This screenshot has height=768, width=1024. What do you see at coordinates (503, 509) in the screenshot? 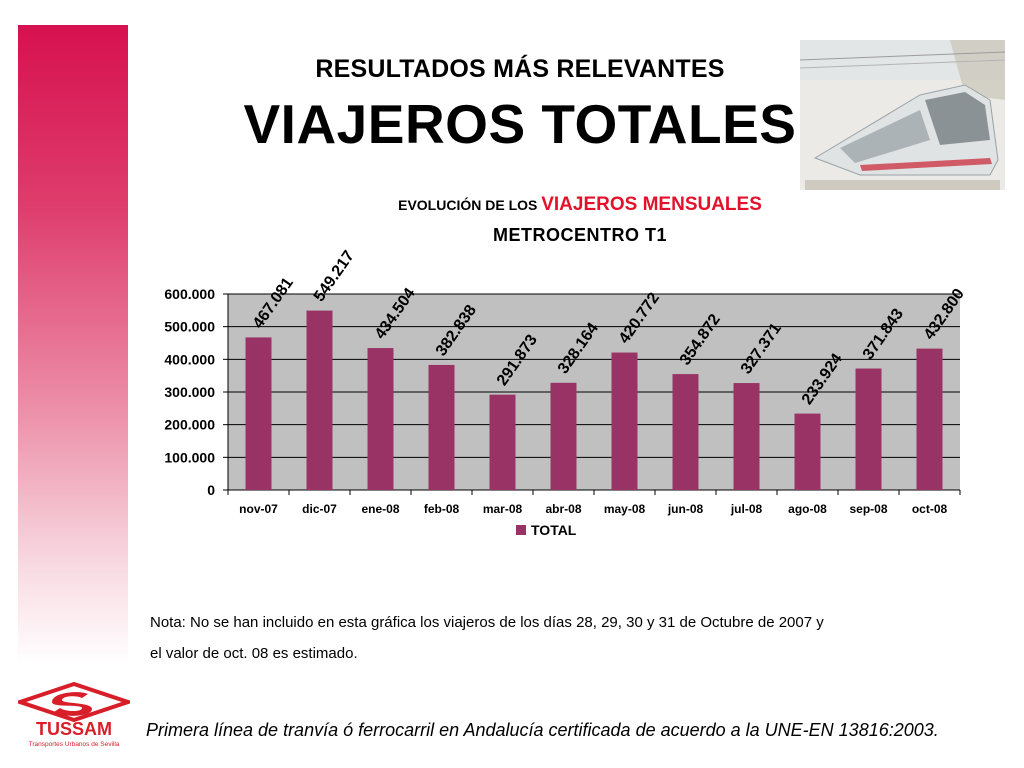
I see `x-tick-label: mar-08` at bounding box center [503, 509].